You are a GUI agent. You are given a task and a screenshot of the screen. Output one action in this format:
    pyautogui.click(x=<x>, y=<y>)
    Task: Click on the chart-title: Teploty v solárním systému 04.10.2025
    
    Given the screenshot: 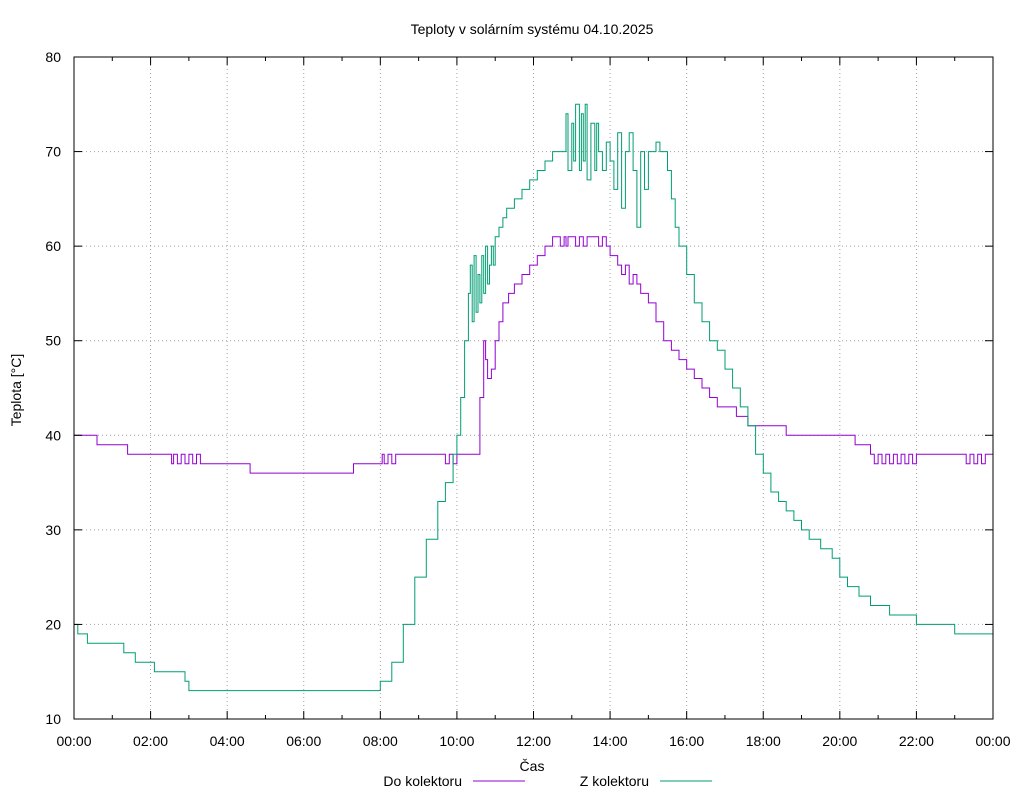 What is the action you would take?
    pyautogui.click(x=532, y=29)
    